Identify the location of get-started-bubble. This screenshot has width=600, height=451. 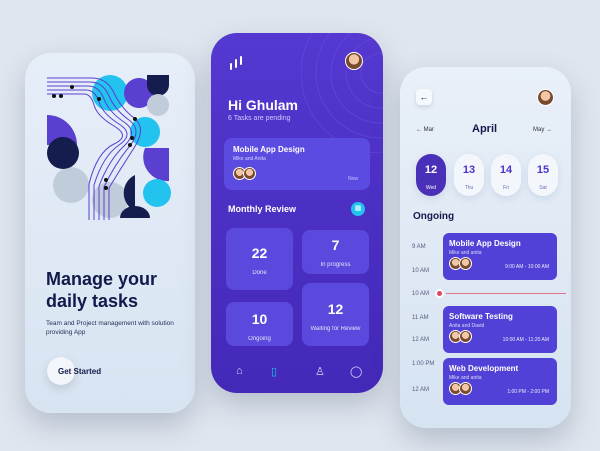
(61, 371).